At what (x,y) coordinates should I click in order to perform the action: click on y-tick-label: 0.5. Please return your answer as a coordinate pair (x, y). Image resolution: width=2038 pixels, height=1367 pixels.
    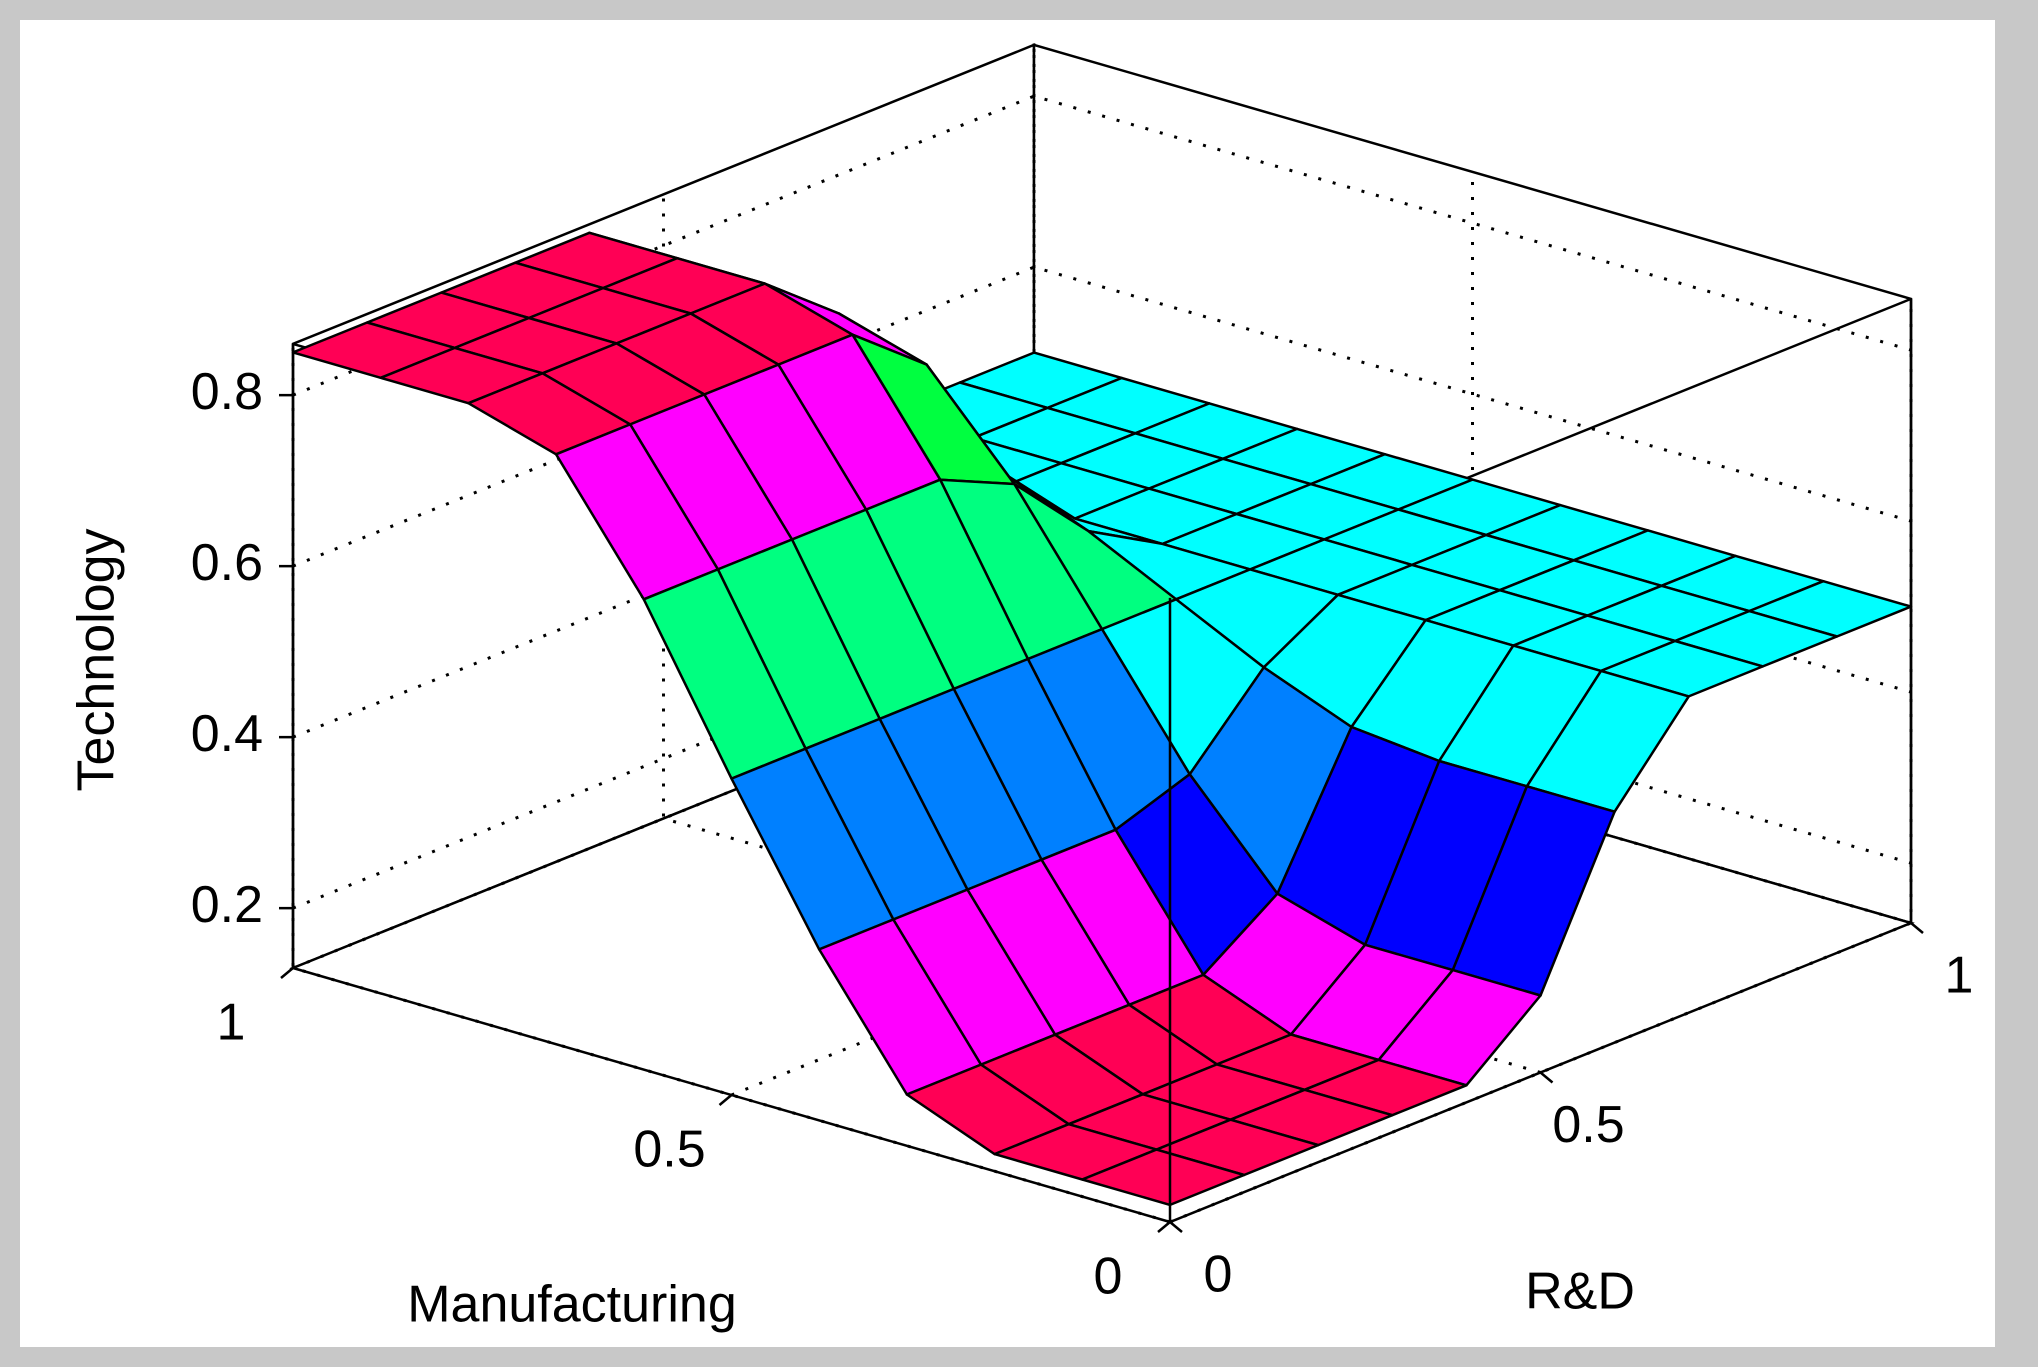
    Looking at the image, I should click on (1588, 1125).